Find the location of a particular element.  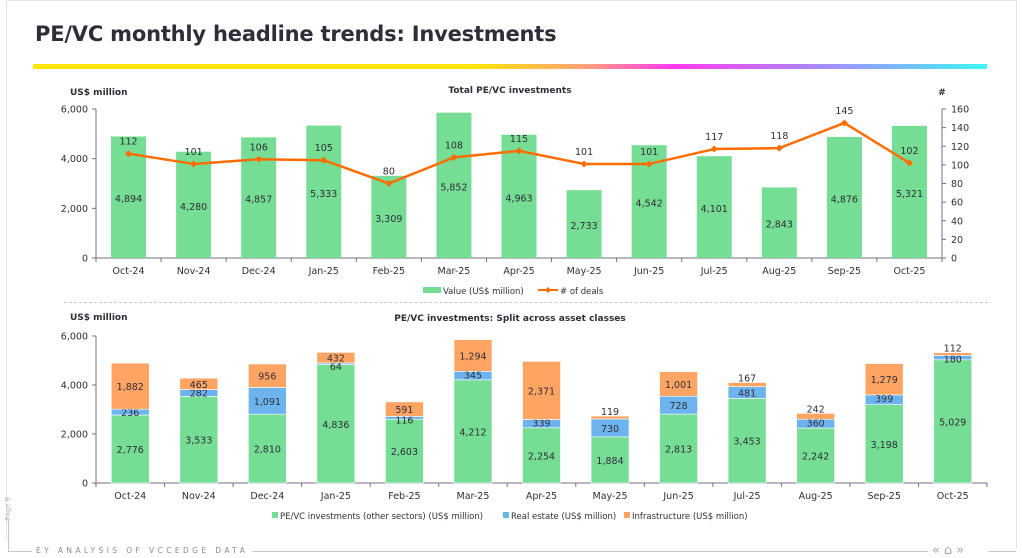

y-tick-label: 6,000 is located at coordinates (74, 337).